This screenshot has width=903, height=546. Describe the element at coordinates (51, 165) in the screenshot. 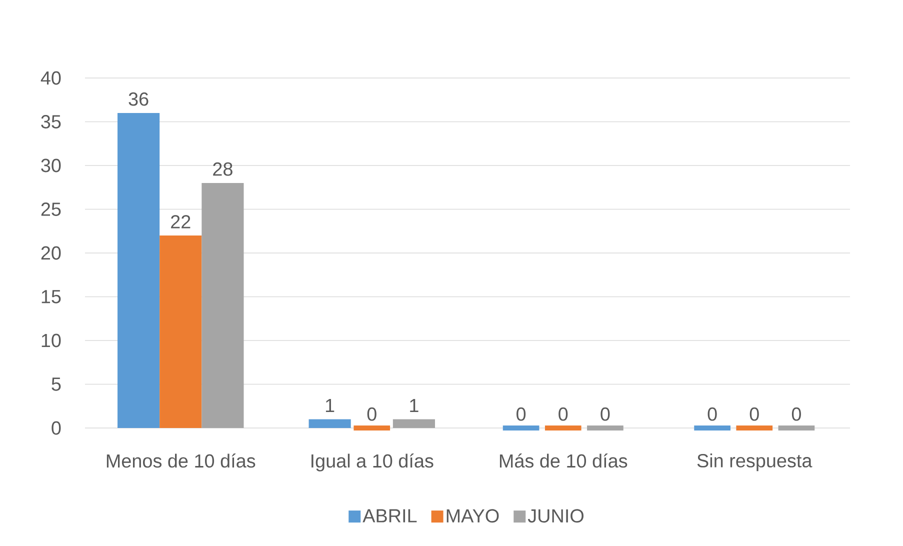

I see `y-tick-label: 30` at that location.